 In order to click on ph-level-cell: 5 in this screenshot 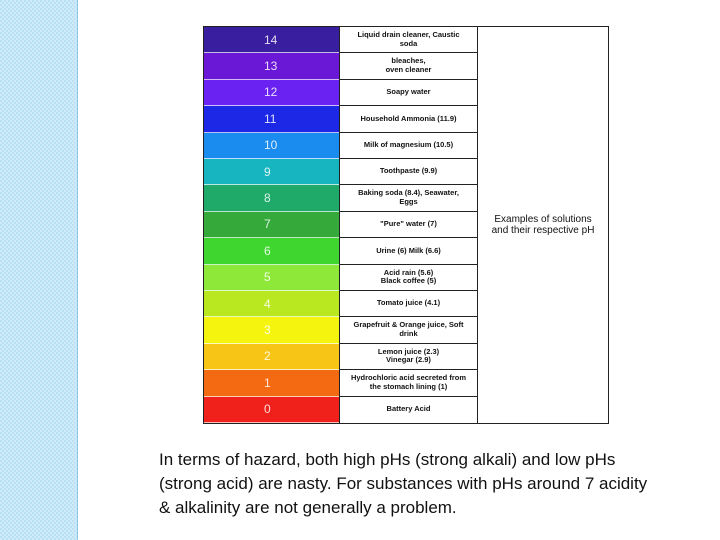, I will do `click(271, 277)`.